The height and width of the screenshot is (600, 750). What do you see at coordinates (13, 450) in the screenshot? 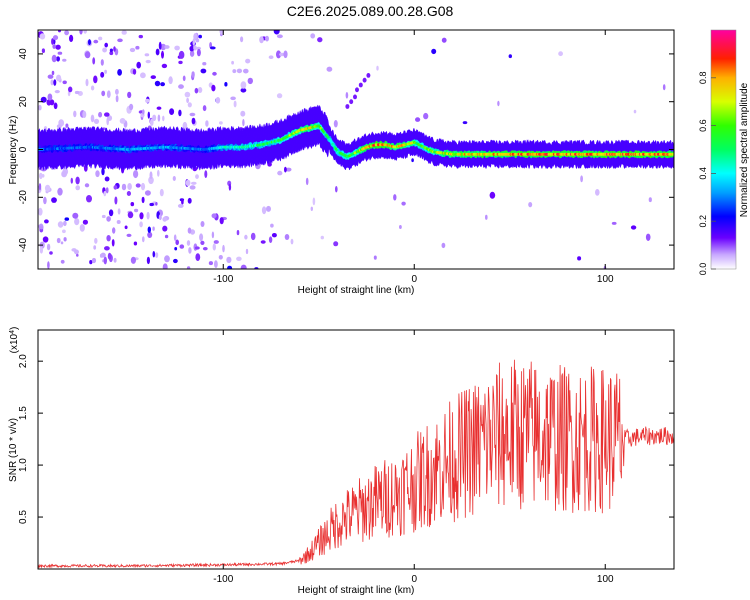
I see `snr-y-axis-label: SNR (10 * v/v)` at bounding box center [13, 450].